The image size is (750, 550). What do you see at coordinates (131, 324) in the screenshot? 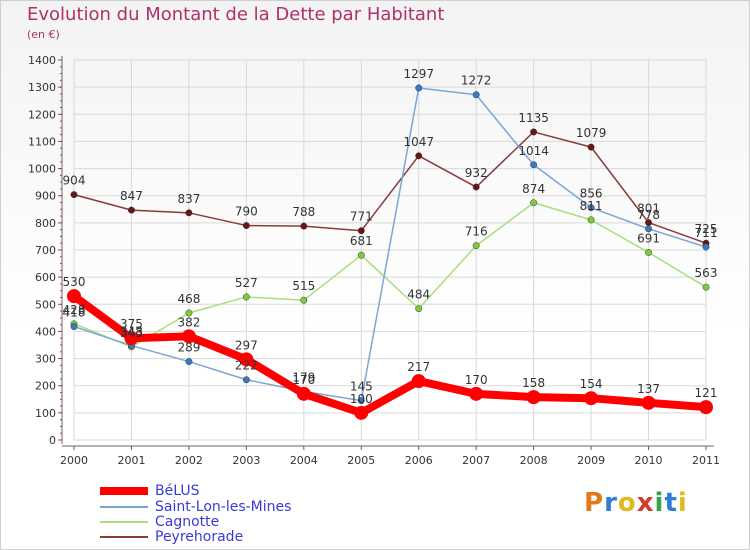
I see `data-label-0: 375` at bounding box center [131, 324].